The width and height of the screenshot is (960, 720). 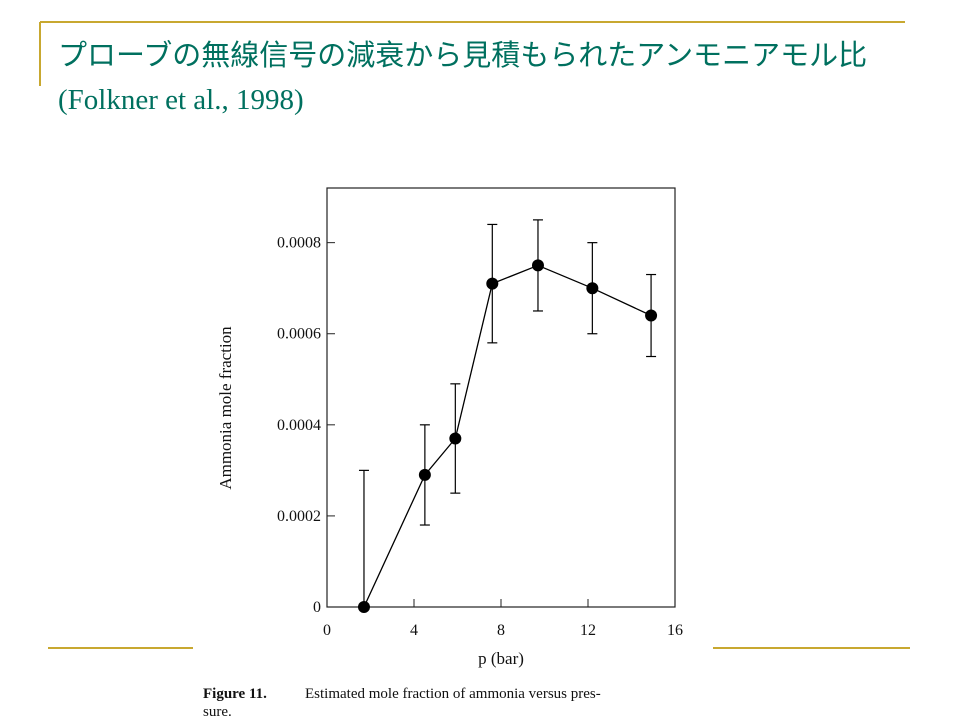 I want to click on x-tick-label: 16, so click(x=675, y=630).